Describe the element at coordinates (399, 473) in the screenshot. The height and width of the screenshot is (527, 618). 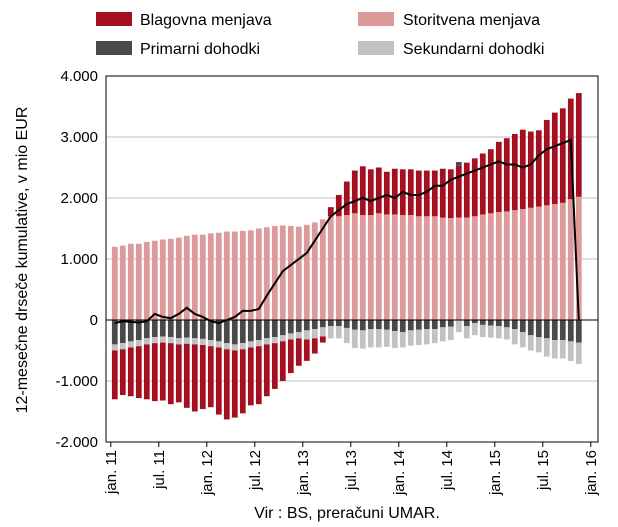
I see `x-tick-label: jan. 14` at that location.